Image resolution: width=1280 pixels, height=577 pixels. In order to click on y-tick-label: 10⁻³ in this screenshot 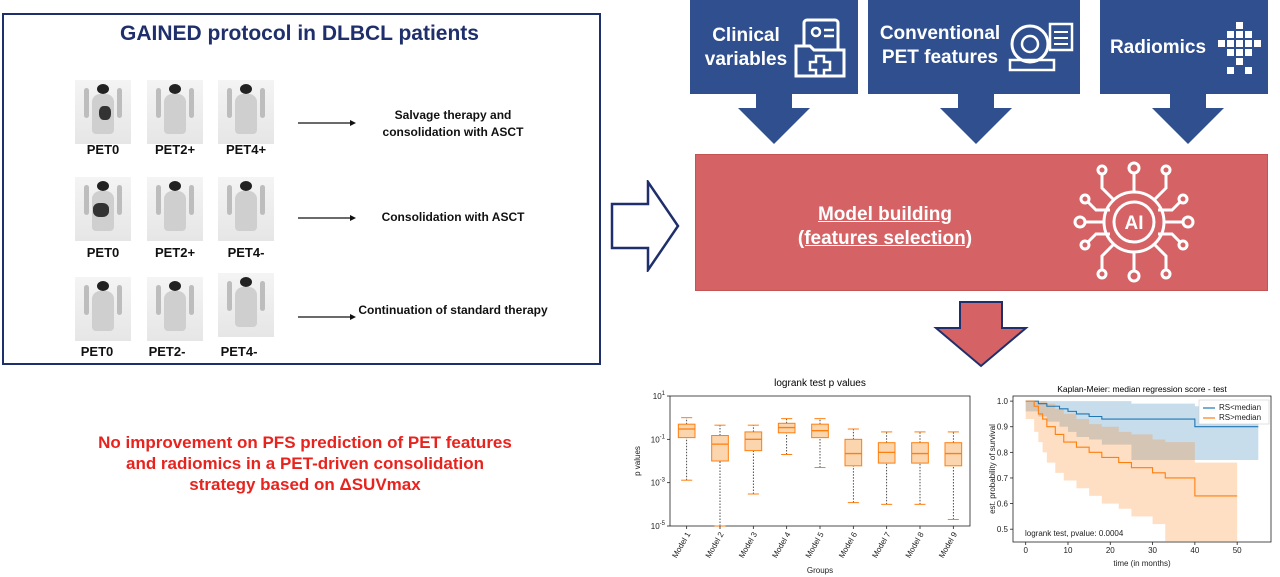, I will do `click(658, 483)`.